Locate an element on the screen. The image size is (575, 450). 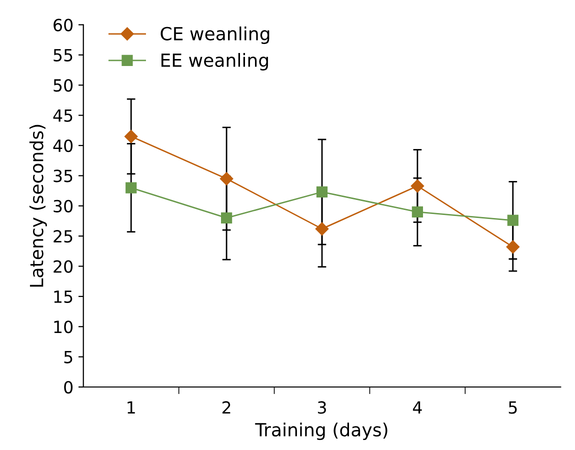
y-tick-label: 40 is located at coordinates (63, 145).